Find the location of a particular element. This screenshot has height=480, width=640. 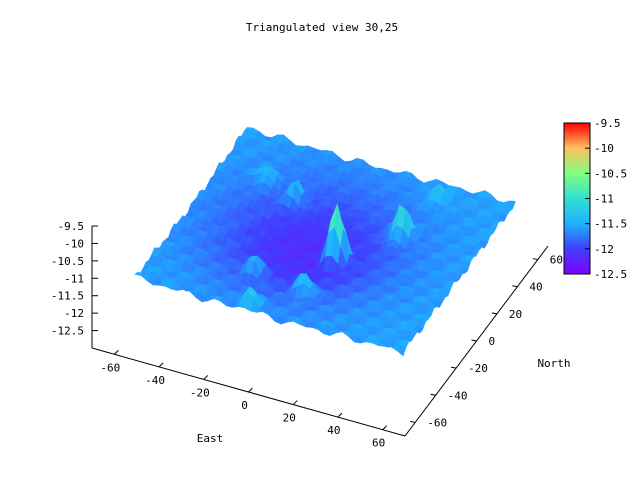

z-axis-ticks: -9.5 -10 -10.5 -11 -11.5 -12 -12.5 is located at coordinates (74, 279).